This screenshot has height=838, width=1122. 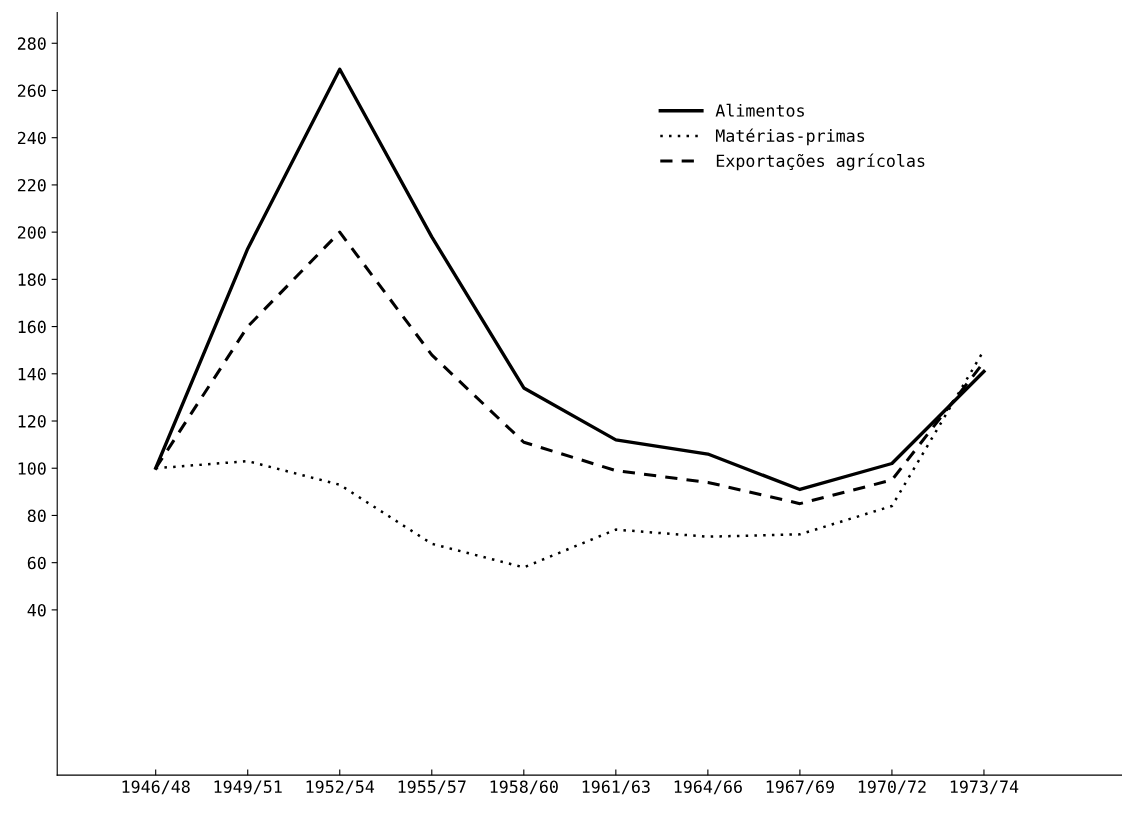 I want to click on x-tick-label: 1967/69, so click(x=800, y=787).